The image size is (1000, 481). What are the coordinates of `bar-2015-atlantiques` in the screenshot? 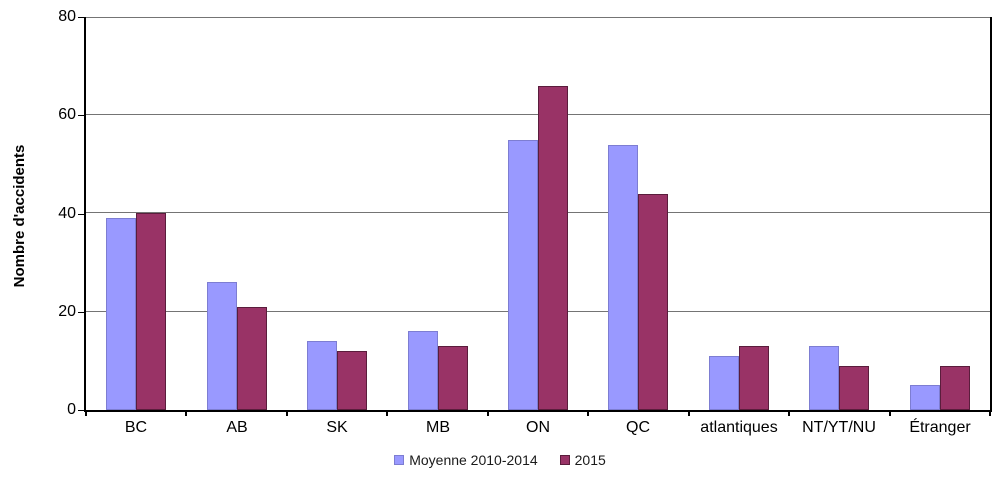 It's located at (754, 378).